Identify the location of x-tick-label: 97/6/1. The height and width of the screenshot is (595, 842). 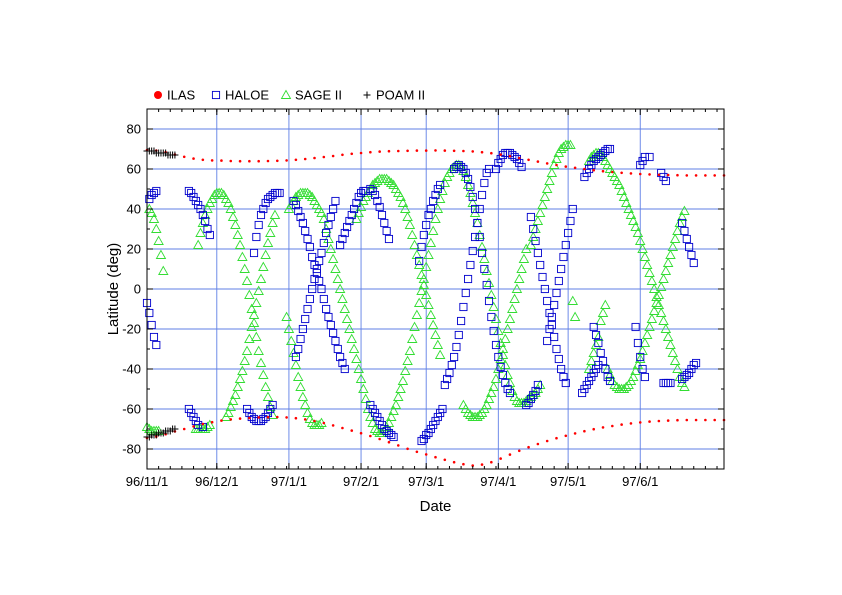
(640, 481).